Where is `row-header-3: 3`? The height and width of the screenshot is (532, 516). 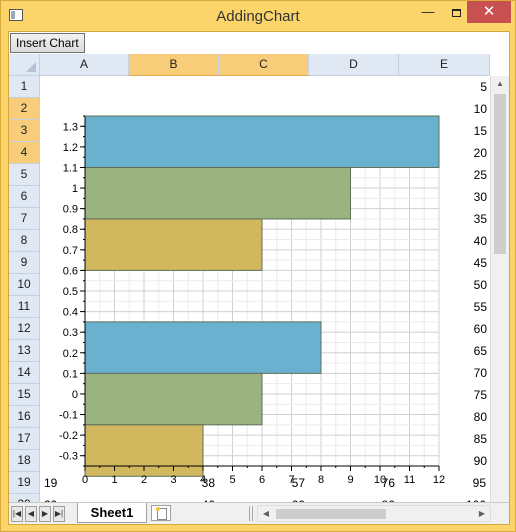
row-header-3: 3 is located at coordinates (24, 131).